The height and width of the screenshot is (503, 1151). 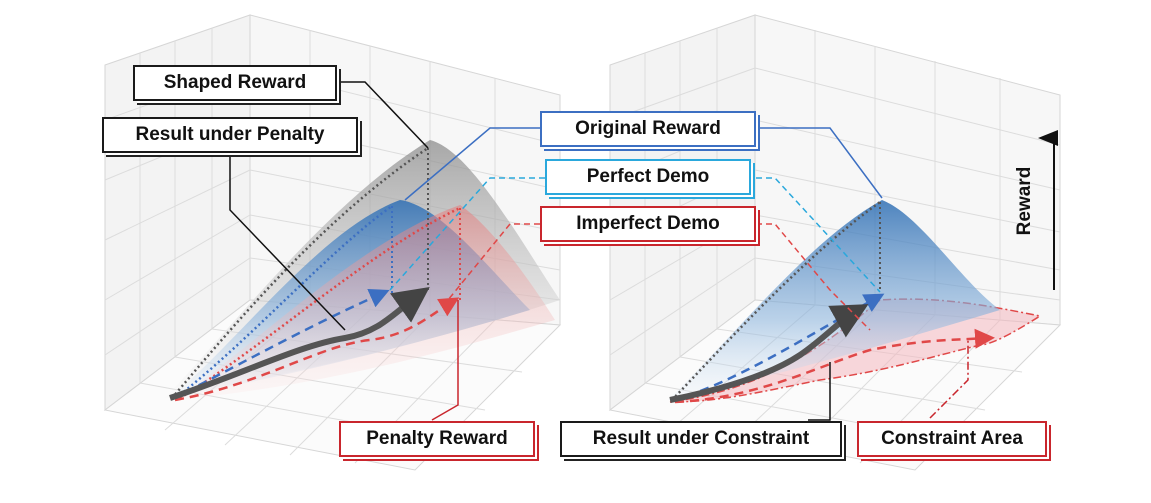 I want to click on imperfect-demo-label: Imperfect Demo, so click(x=648, y=224).